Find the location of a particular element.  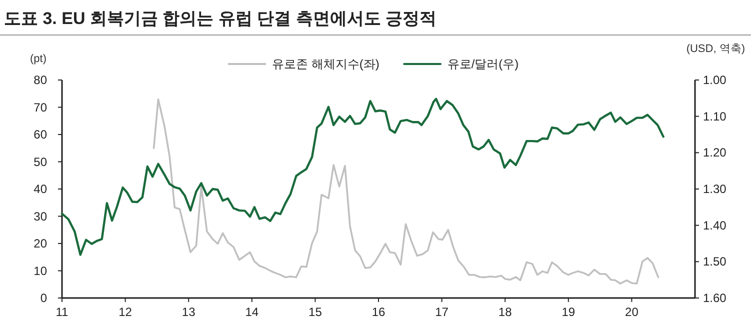

x-tick-label: 13 is located at coordinates (189, 312).